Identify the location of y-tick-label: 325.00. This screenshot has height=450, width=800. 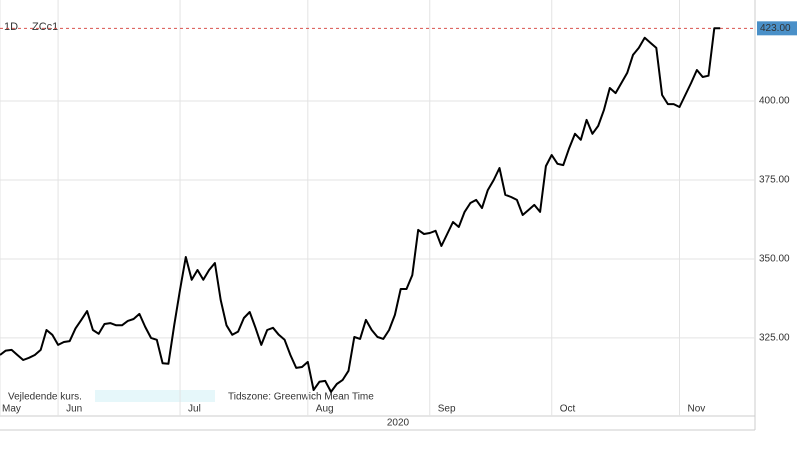
(774, 338).